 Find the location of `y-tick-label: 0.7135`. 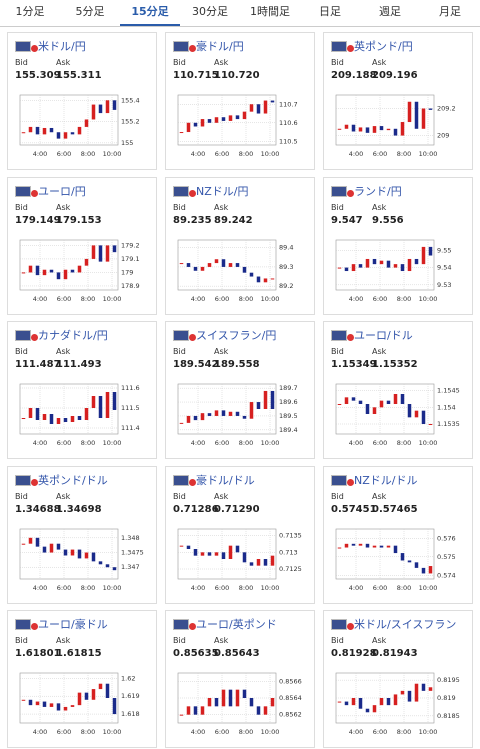

y-tick-label: 0.7135 is located at coordinates (290, 535).